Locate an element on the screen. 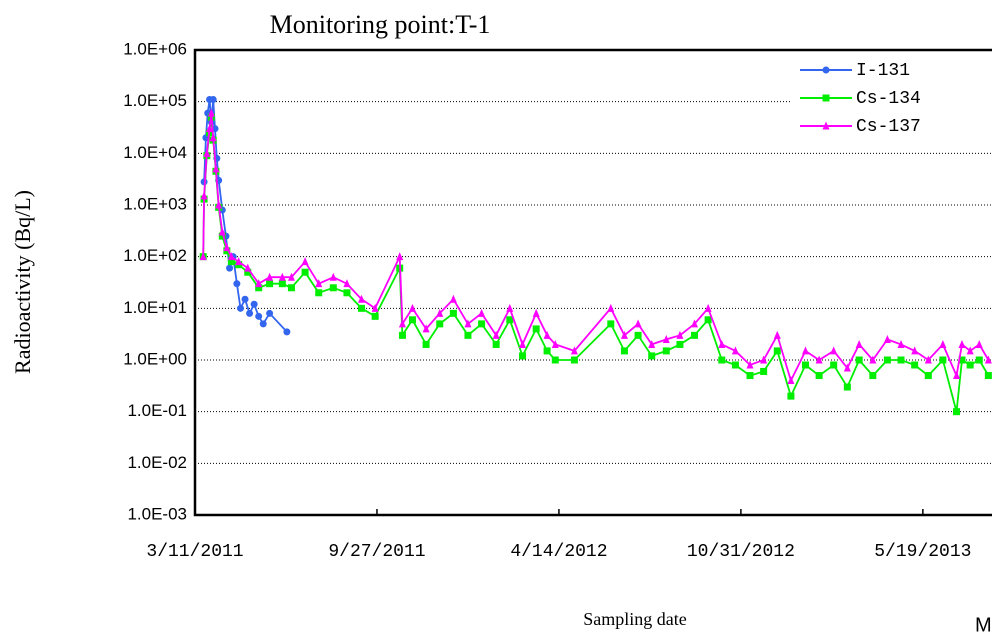 The height and width of the screenshot is (635, 992). footnote: M is located at coordinates (983, 624).